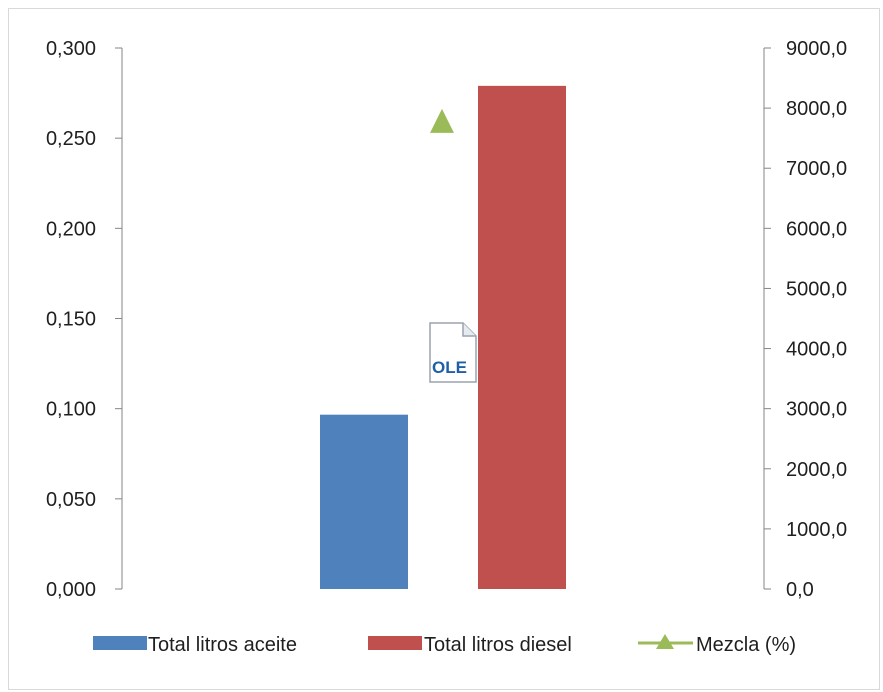  Describe the element at coordinates (71, 500) in the screenshot. I see `left-tick-label: 0,050` at that location.